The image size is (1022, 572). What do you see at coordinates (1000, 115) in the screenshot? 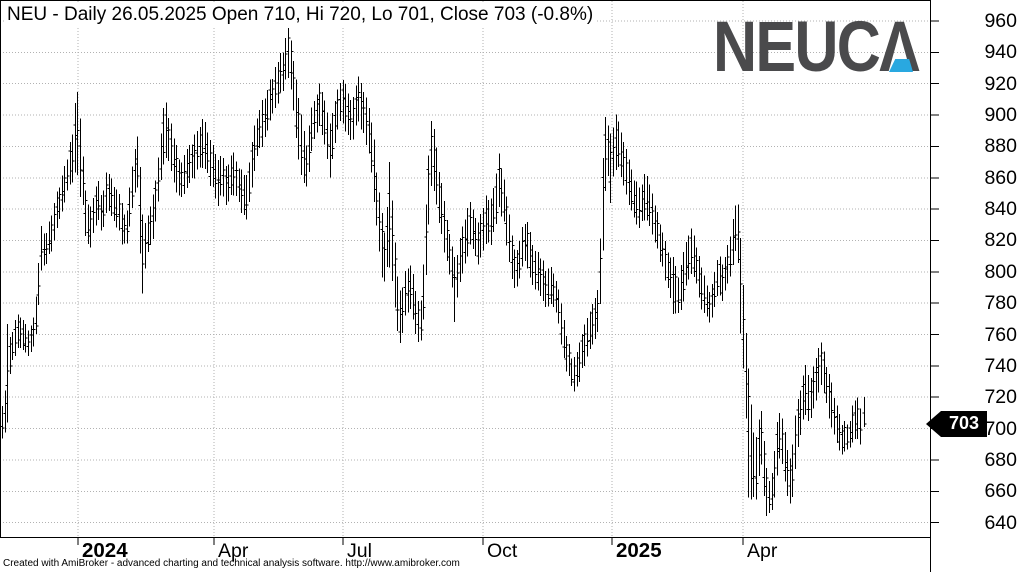
I see `y-axis-label: 900` at bounding box center [1000, 115].